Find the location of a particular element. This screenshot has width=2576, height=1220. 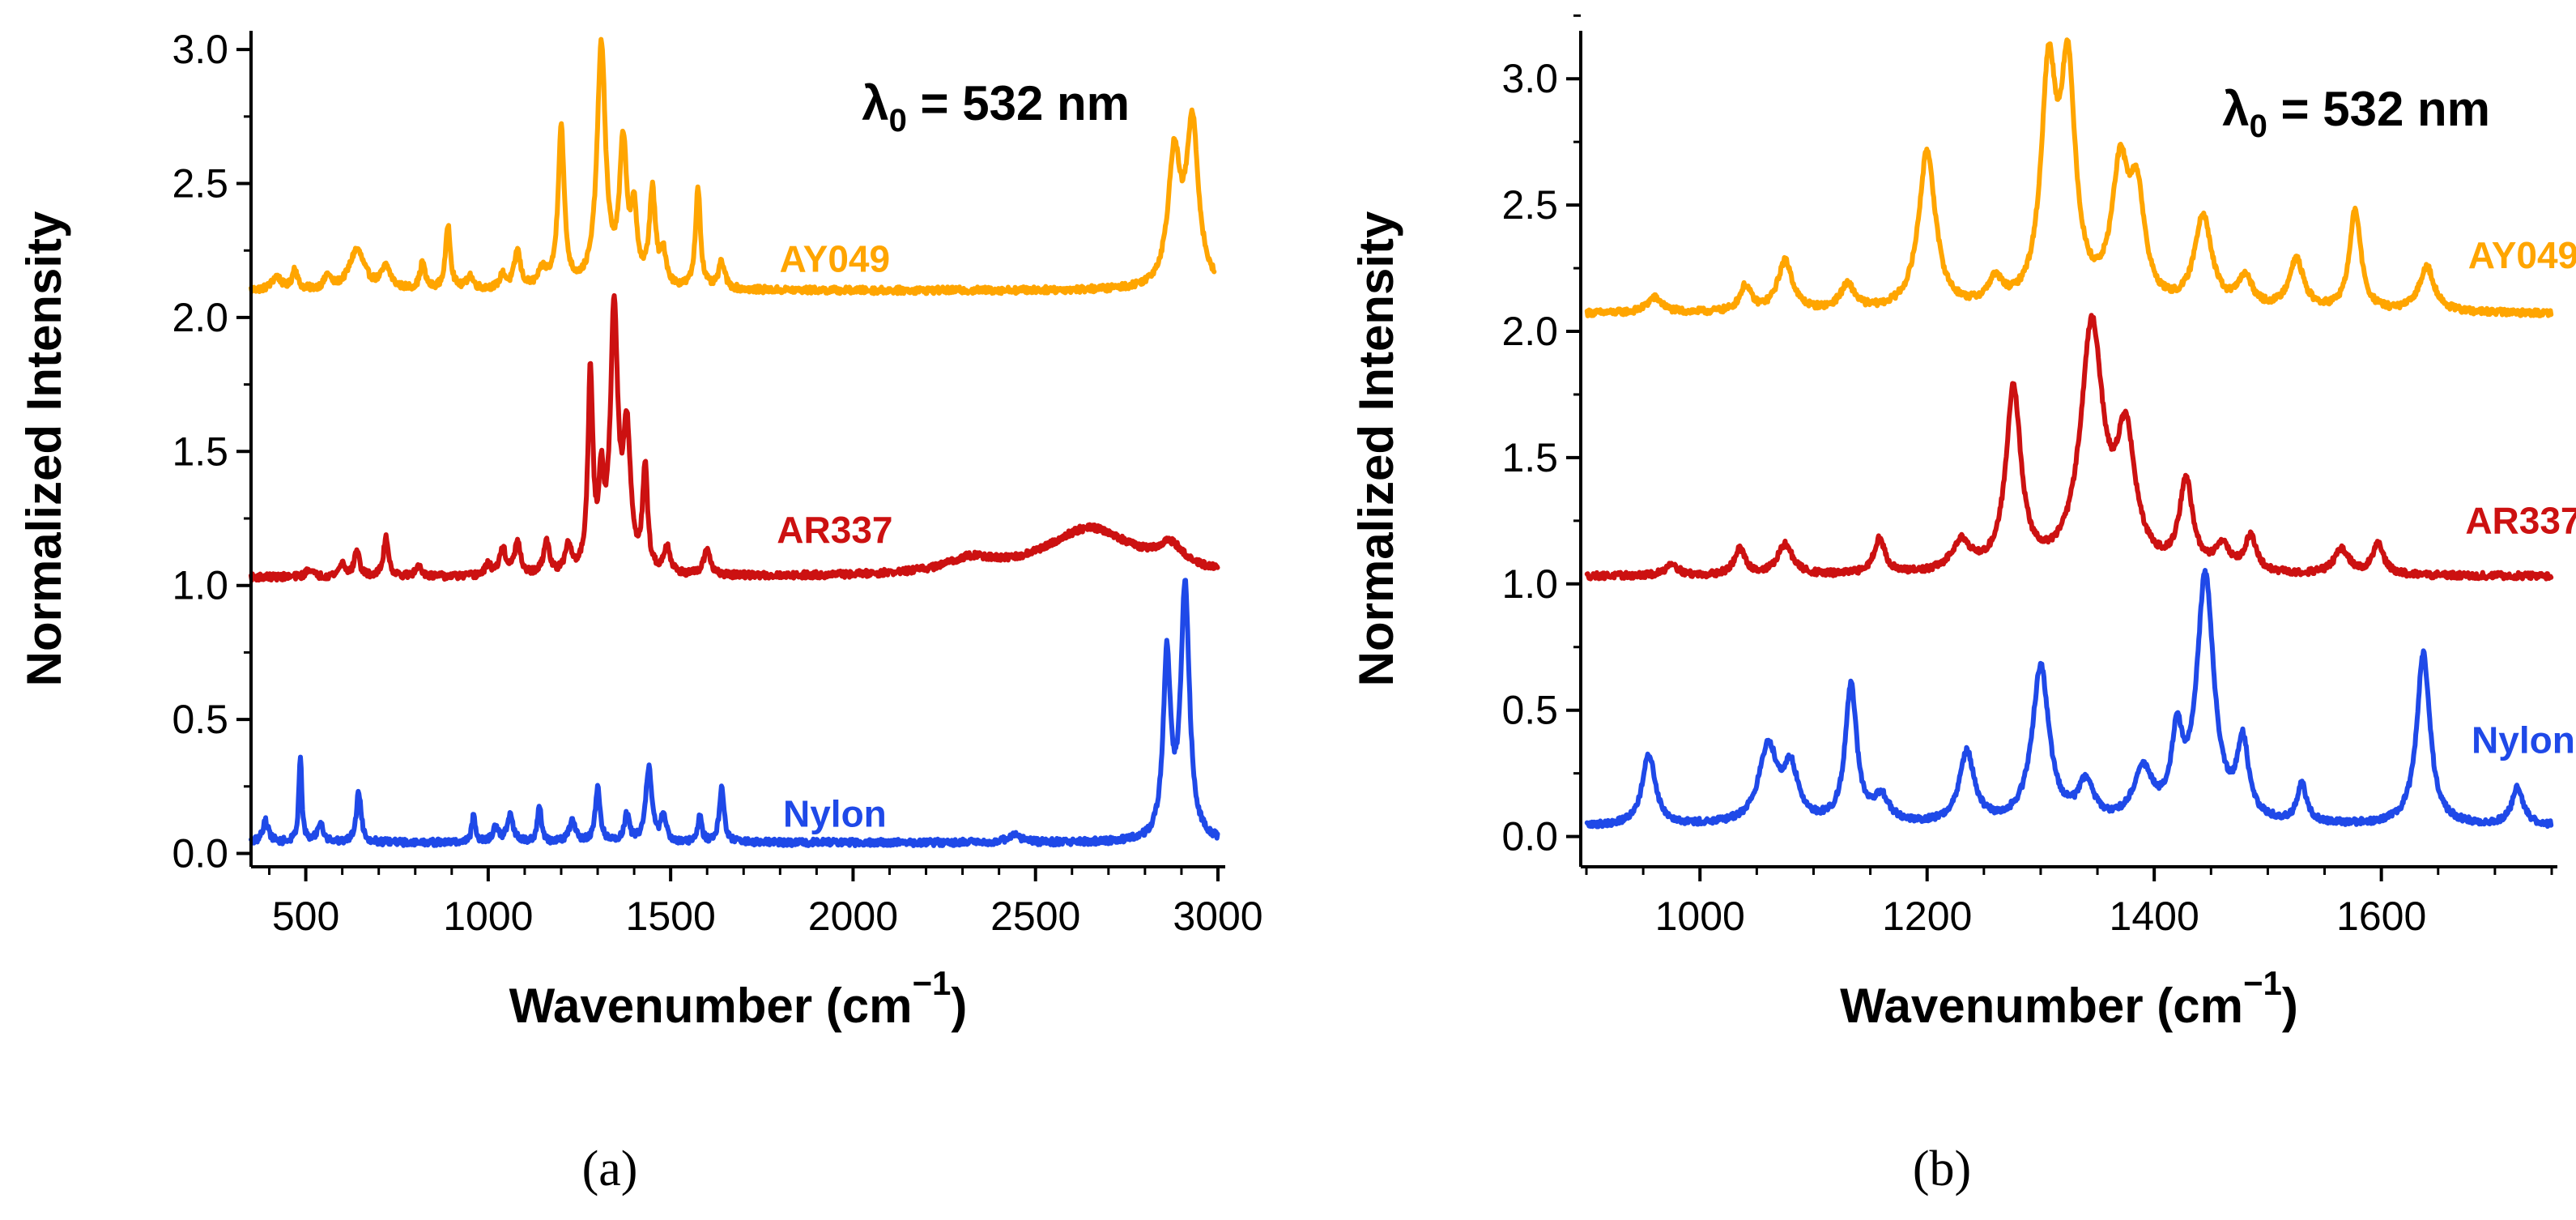

panel-caption: (b) is located at coordinates (1942, 1169).